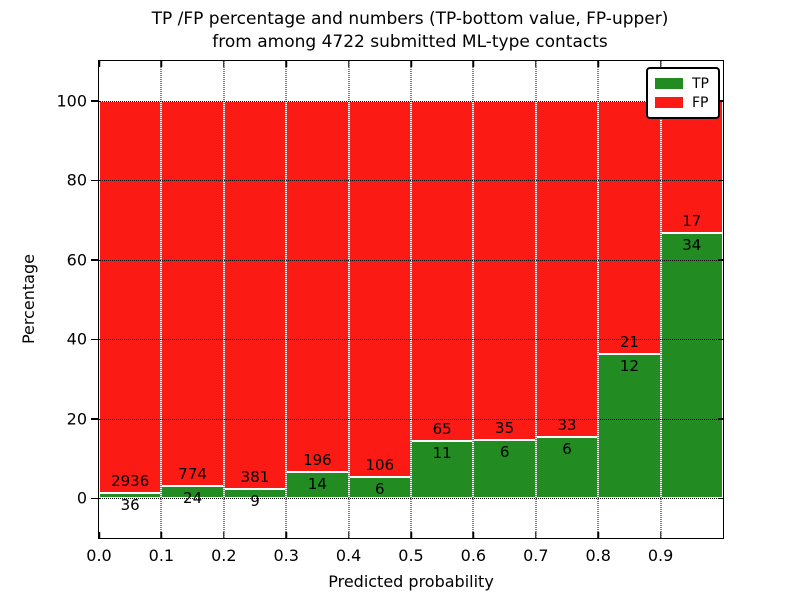 Image resolution: width=800 pixels, height=600 pixels. Describe the element at coordinates (629, 341) in the screenshot. I see `bar-label-fp: 21` at that location.